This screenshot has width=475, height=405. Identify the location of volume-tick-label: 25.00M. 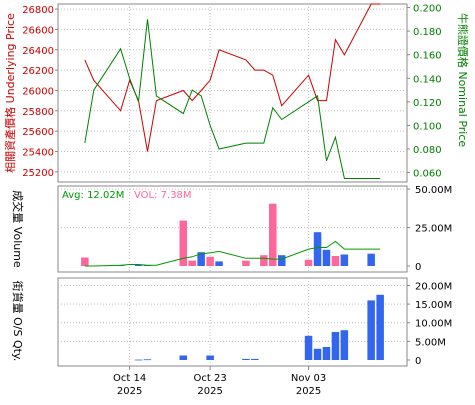
(433, 229).